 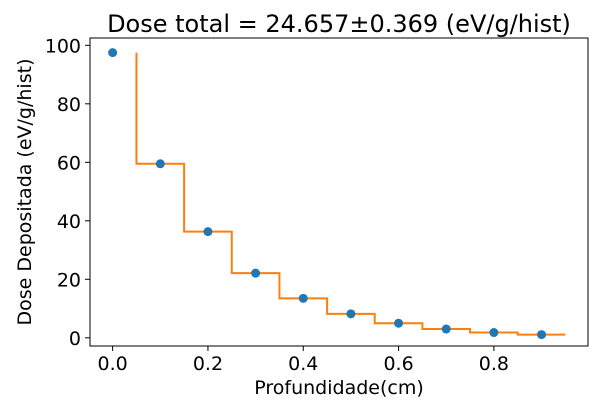 I want to click on y-tick-label: 0, so click(x=75, y=339).